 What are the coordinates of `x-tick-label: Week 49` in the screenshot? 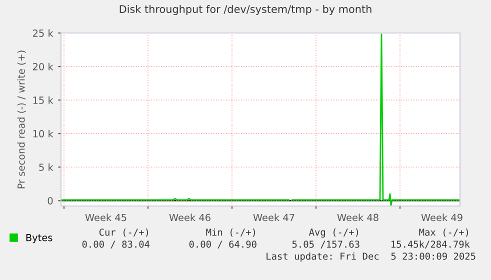 It's located at (441, 218).